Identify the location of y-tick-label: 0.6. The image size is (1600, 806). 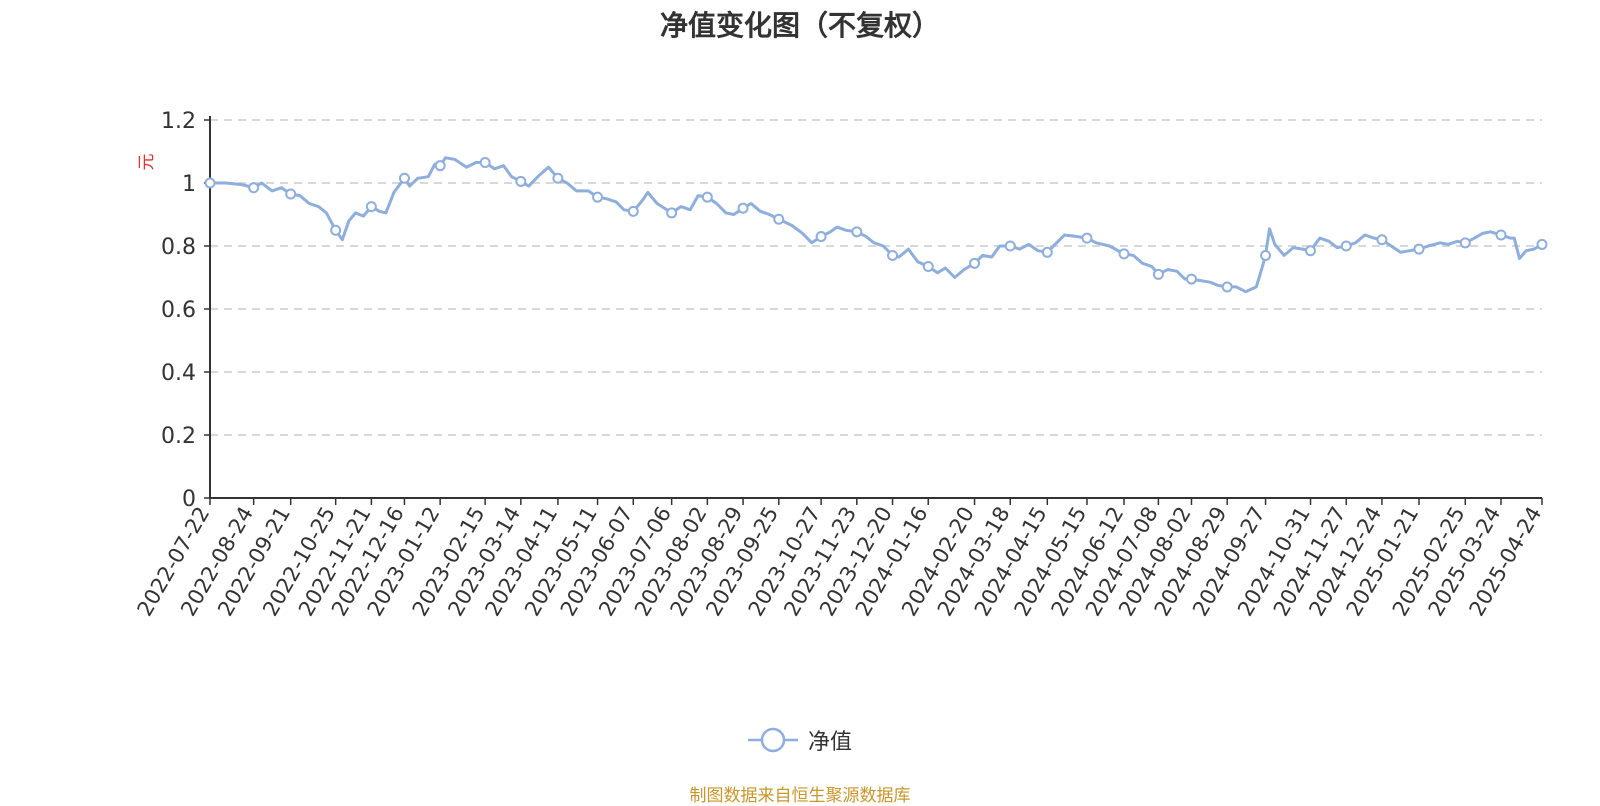
(178, 310).